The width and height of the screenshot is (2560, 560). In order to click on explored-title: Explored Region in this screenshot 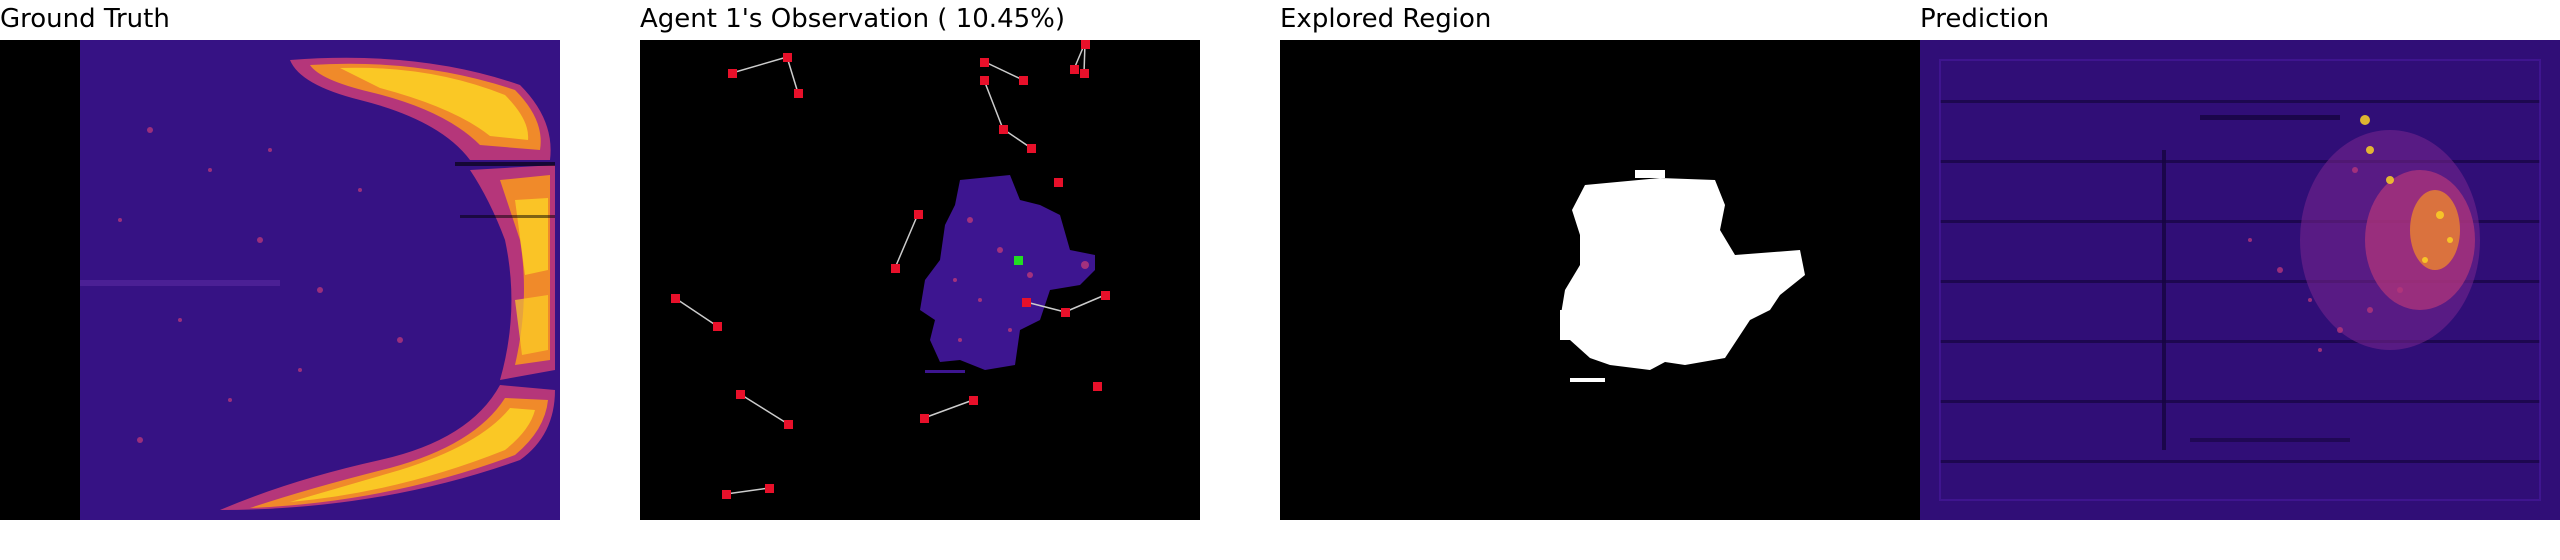, I will do `click(1386, 19)`.